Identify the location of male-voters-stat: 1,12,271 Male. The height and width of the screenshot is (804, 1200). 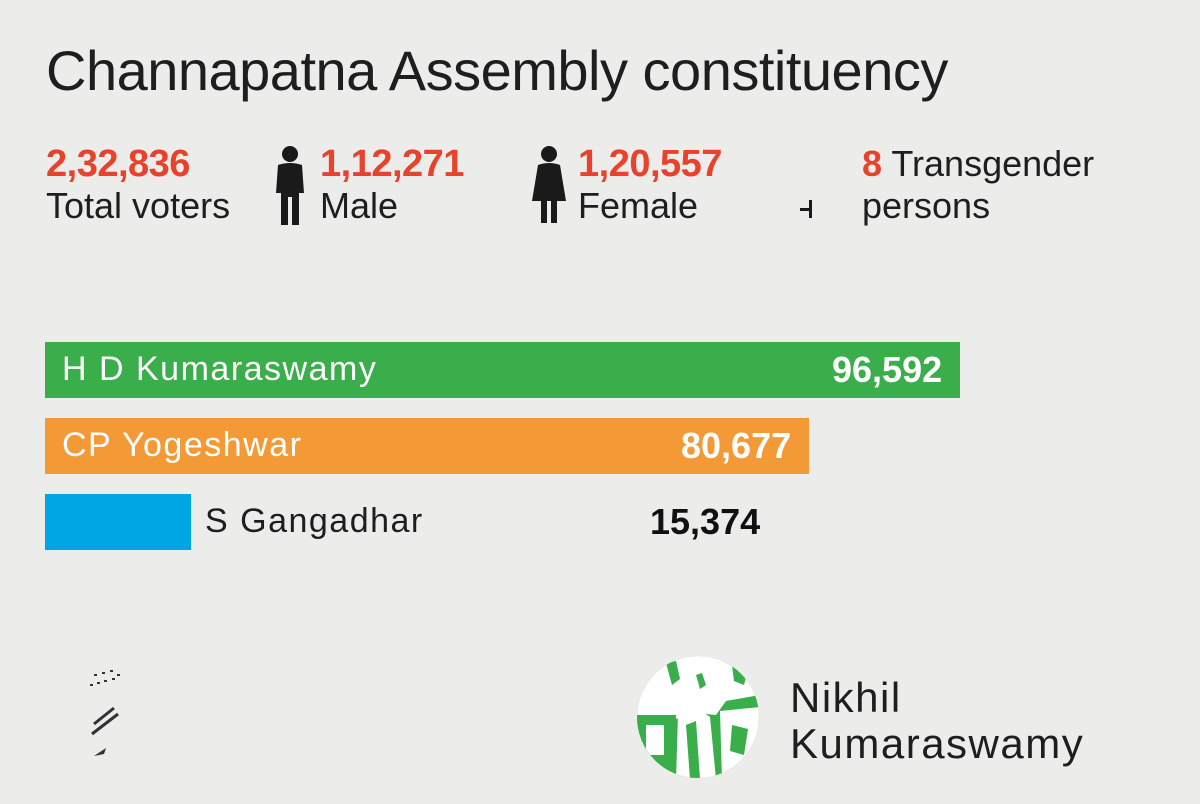
(392, 184).